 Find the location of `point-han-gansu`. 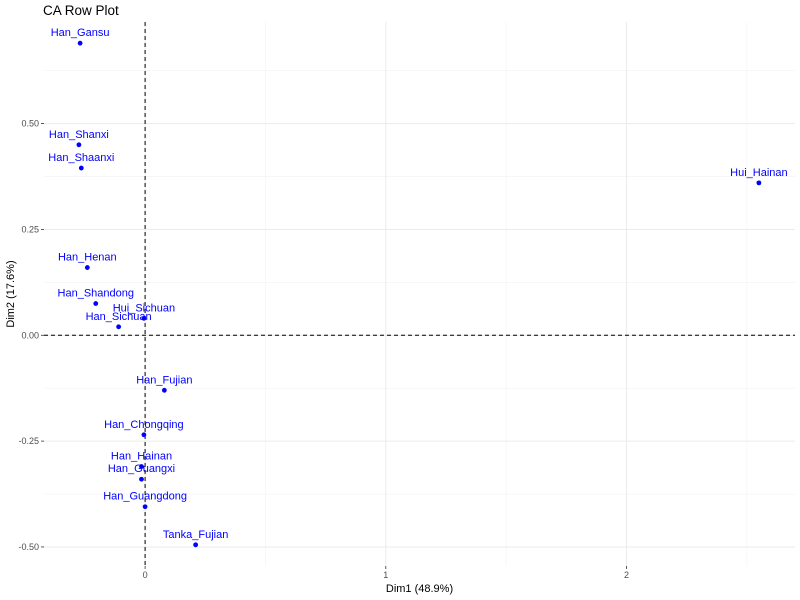

point-han-gansu is located at coordinates (80, 43).